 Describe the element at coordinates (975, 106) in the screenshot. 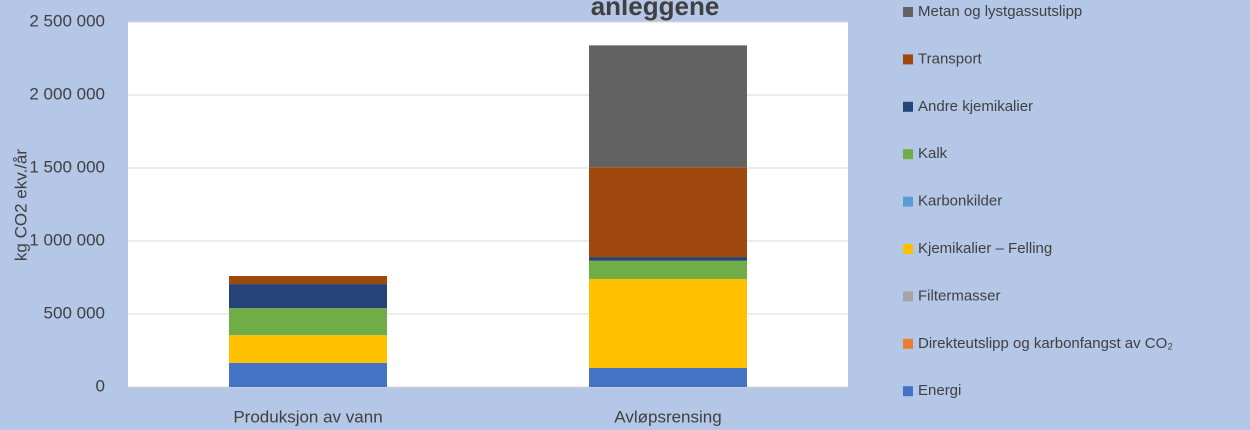

I see `legend-label: Andre kjemikalier` at that location.